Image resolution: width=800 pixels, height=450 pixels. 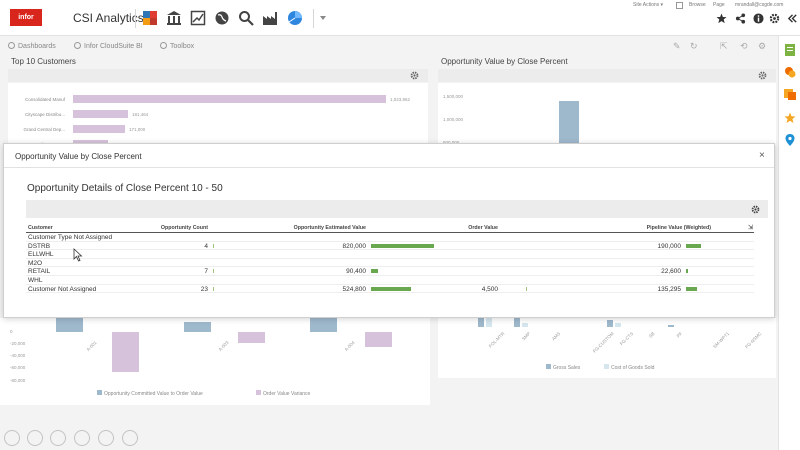 I want to click on table-row: RETAIL 7 90,400 22,600, so click(x=390, y=271).